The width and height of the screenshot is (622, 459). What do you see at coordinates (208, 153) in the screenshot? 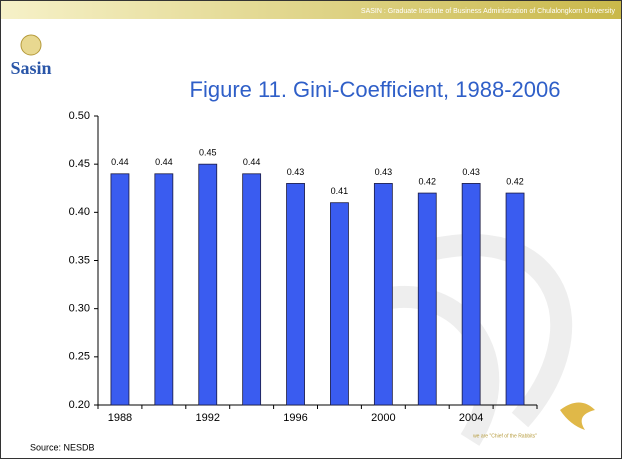
I see `value-label: 0.45` at bounding box center [208, 153].